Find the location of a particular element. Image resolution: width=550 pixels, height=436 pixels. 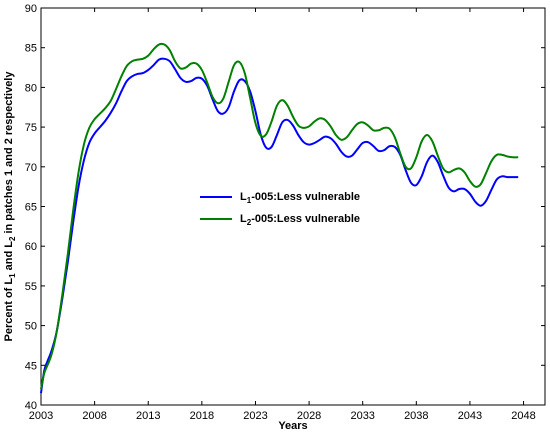

x-tick-label: 2028 is located at coordinates (309, 416).